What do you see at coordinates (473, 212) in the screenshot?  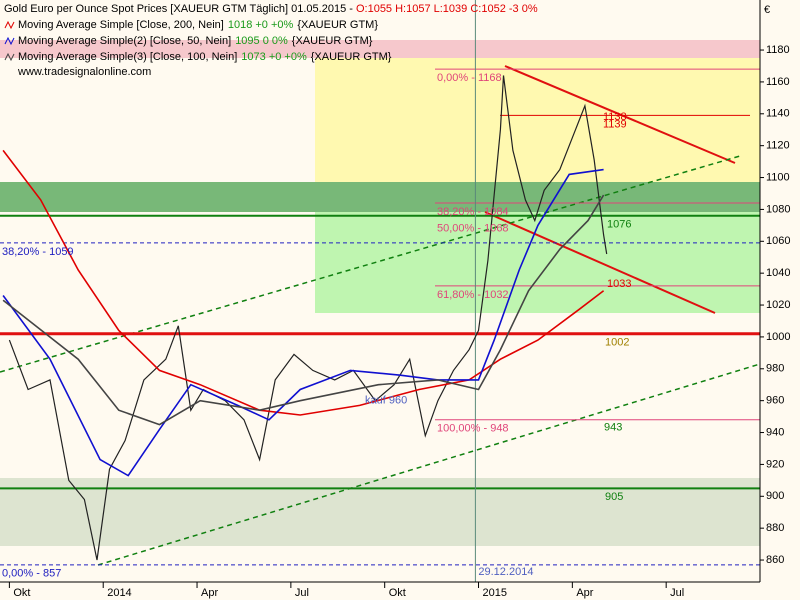 I see `level-label: 38,20% - 1084` at bounding box center [473, 212].